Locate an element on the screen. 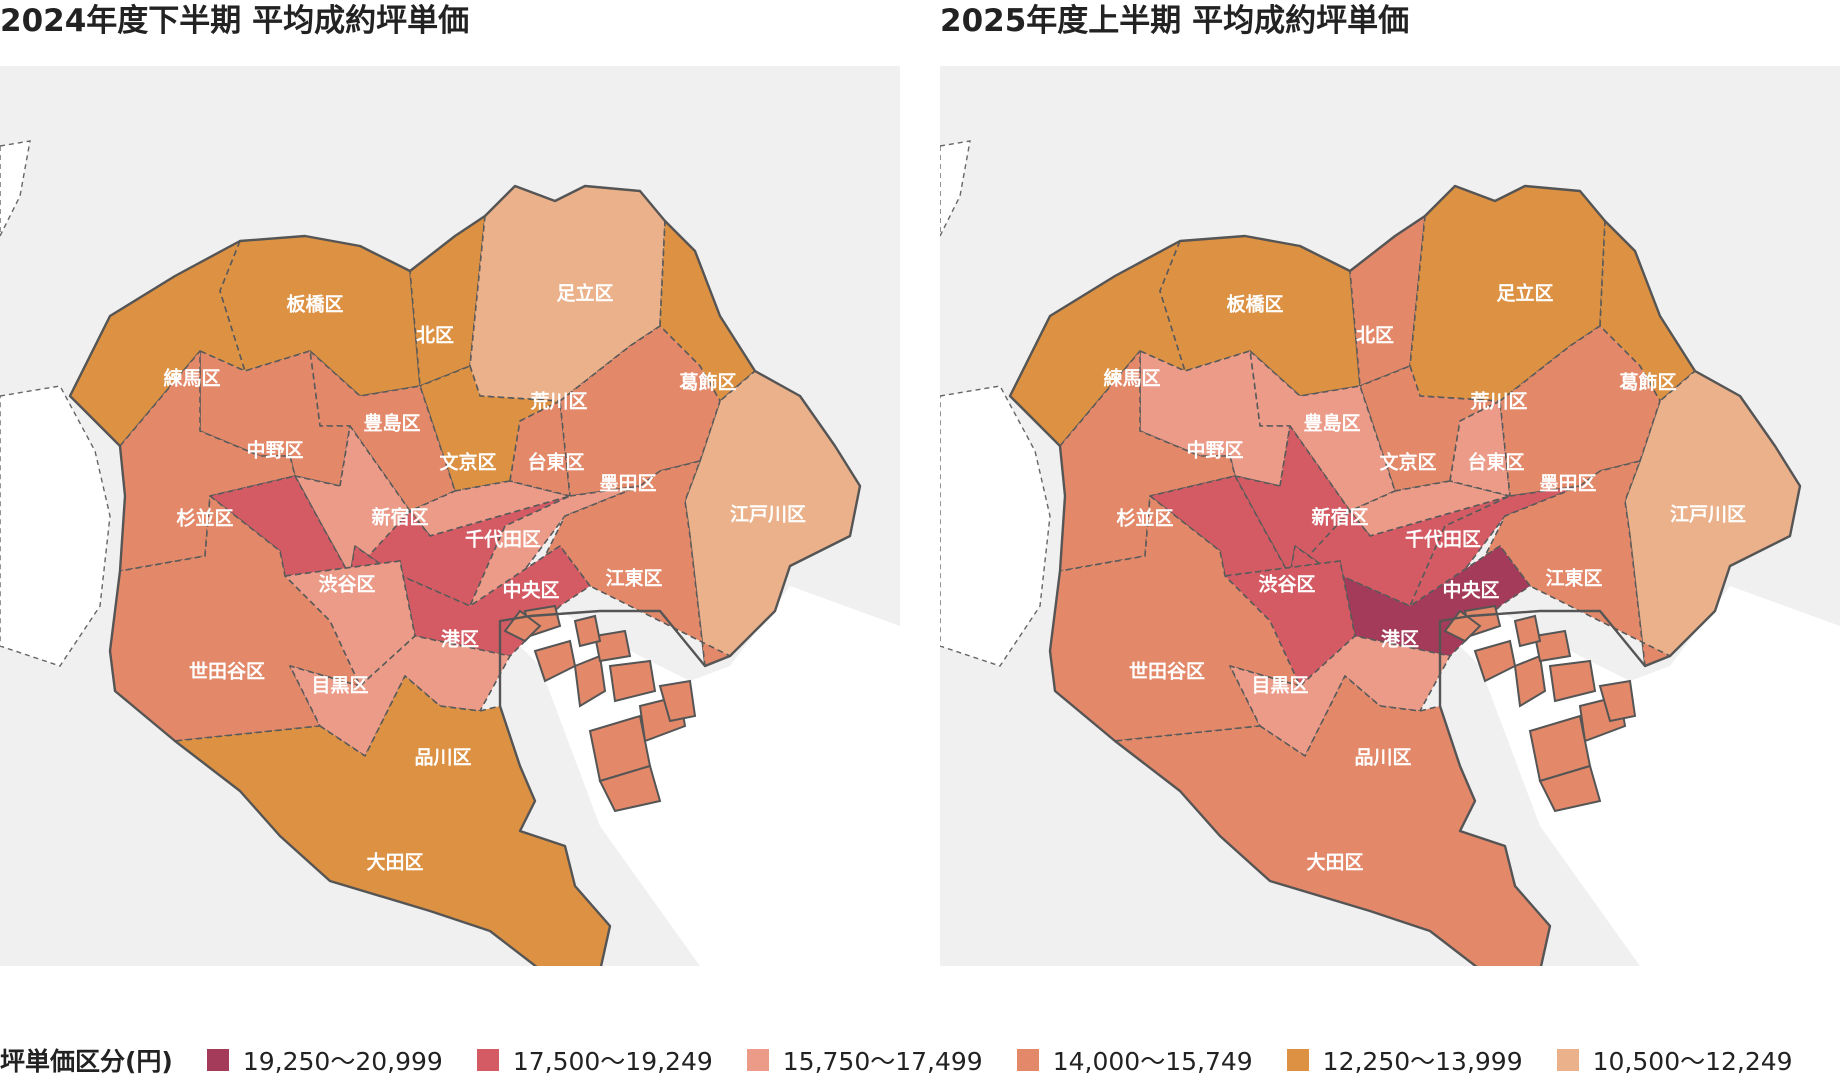  legend-item-5: 12,250〜13,999 is located at coordinates (1404, 1060).